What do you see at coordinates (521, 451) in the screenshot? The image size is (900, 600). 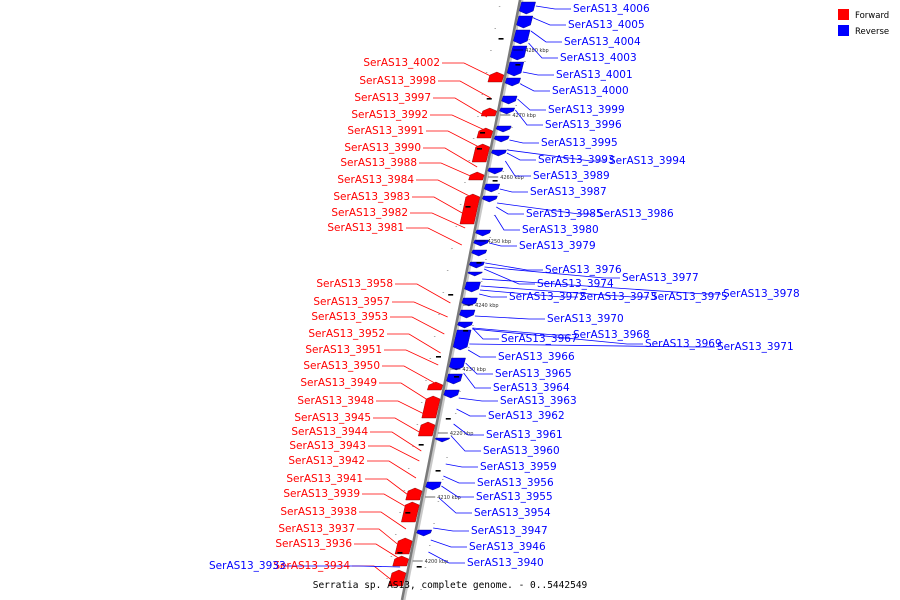 I see `reverse-gene-label: SerAS13_3960` at bounding box center [521, 451].